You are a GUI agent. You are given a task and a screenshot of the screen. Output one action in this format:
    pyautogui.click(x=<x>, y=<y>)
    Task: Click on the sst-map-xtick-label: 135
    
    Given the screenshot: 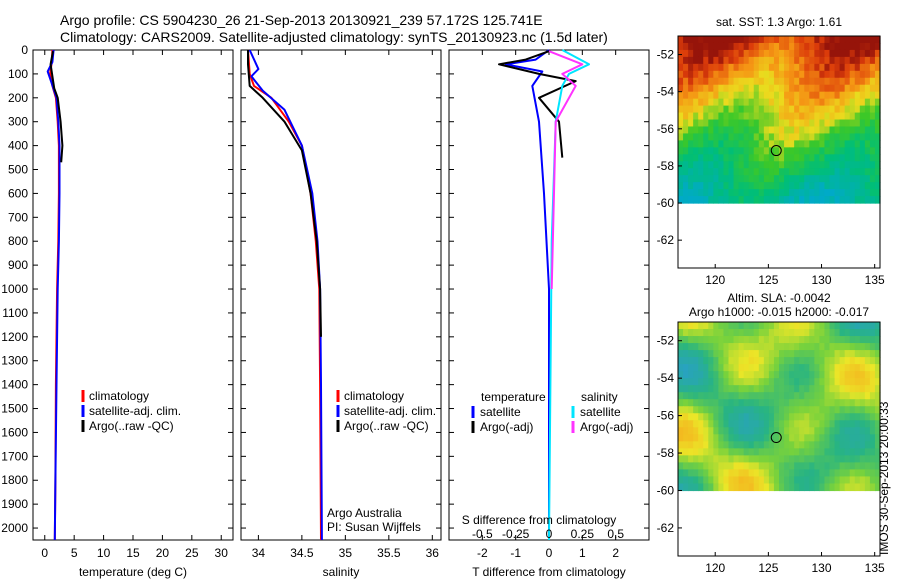 What is the action you would take?
    pyautogui.click(x=875, y=280)
    